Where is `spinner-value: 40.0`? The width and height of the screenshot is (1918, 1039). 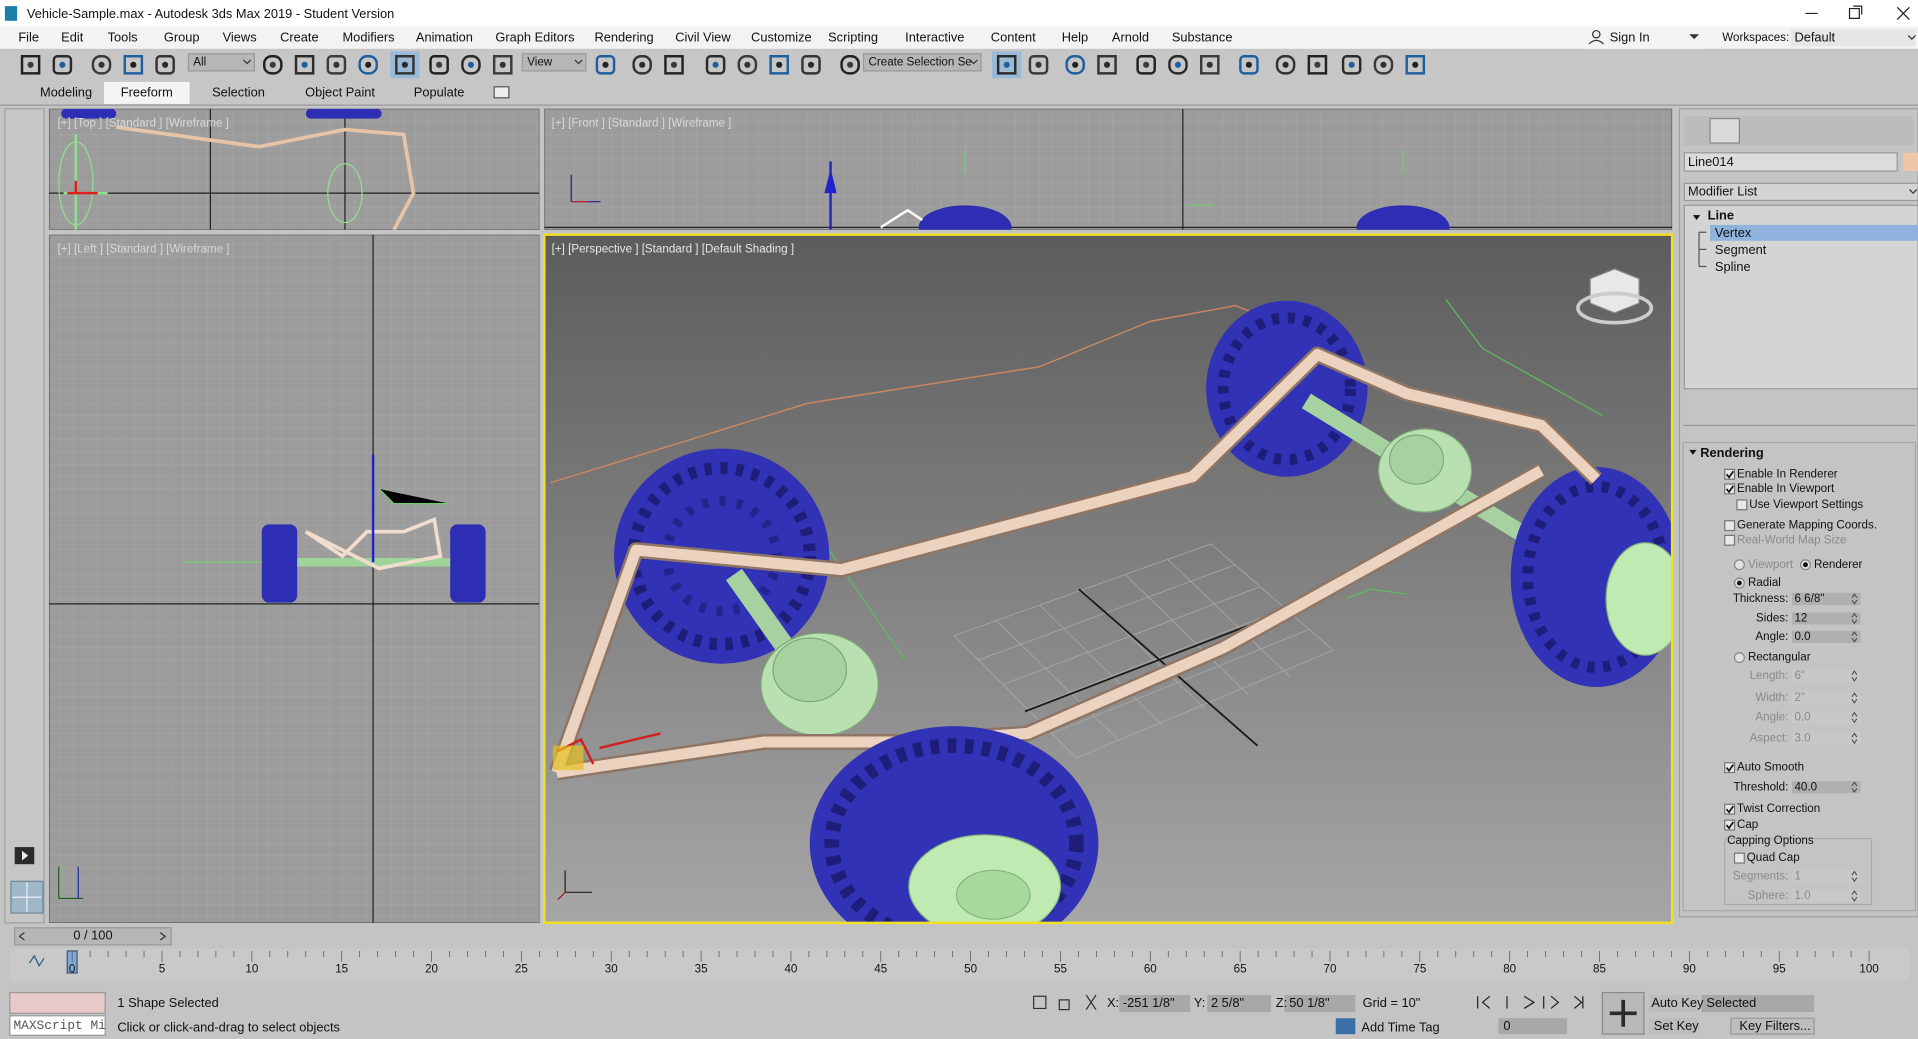
spinner-value: 40.0 is located at coordinates (1805, 786).